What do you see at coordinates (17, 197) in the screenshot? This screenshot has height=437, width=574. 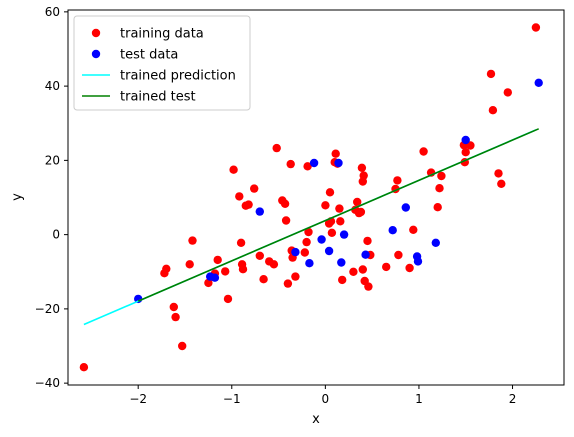 I see `y-axis-label: y` at bounding box center [17, 197].